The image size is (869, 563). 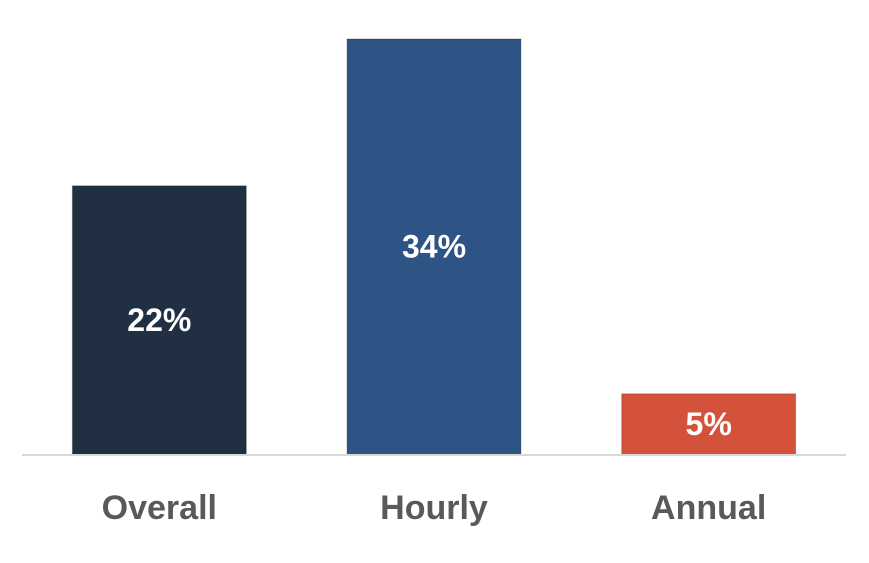 I want to click on x-tick-label: Annual, so click(x=708, y=508).